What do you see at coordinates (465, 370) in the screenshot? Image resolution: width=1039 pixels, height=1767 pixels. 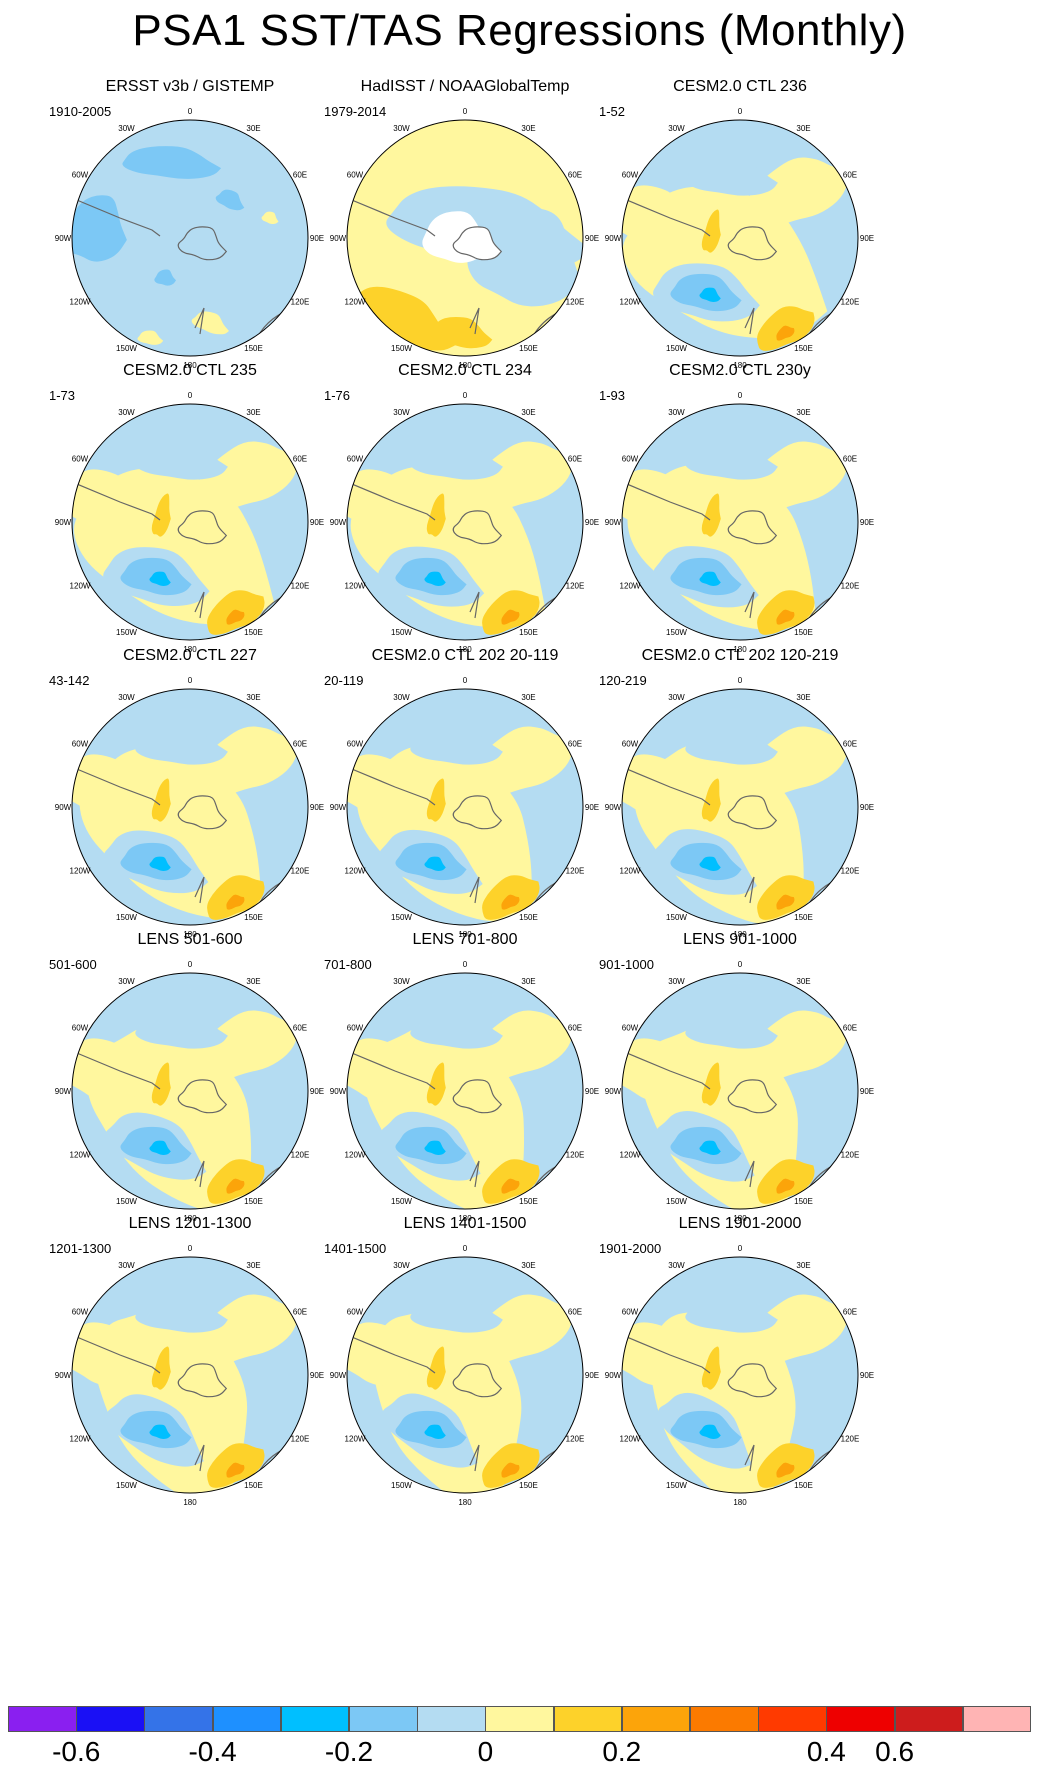 I see `panel-title: CESM2.0 CTL 234` at bounding box center [465, 370].